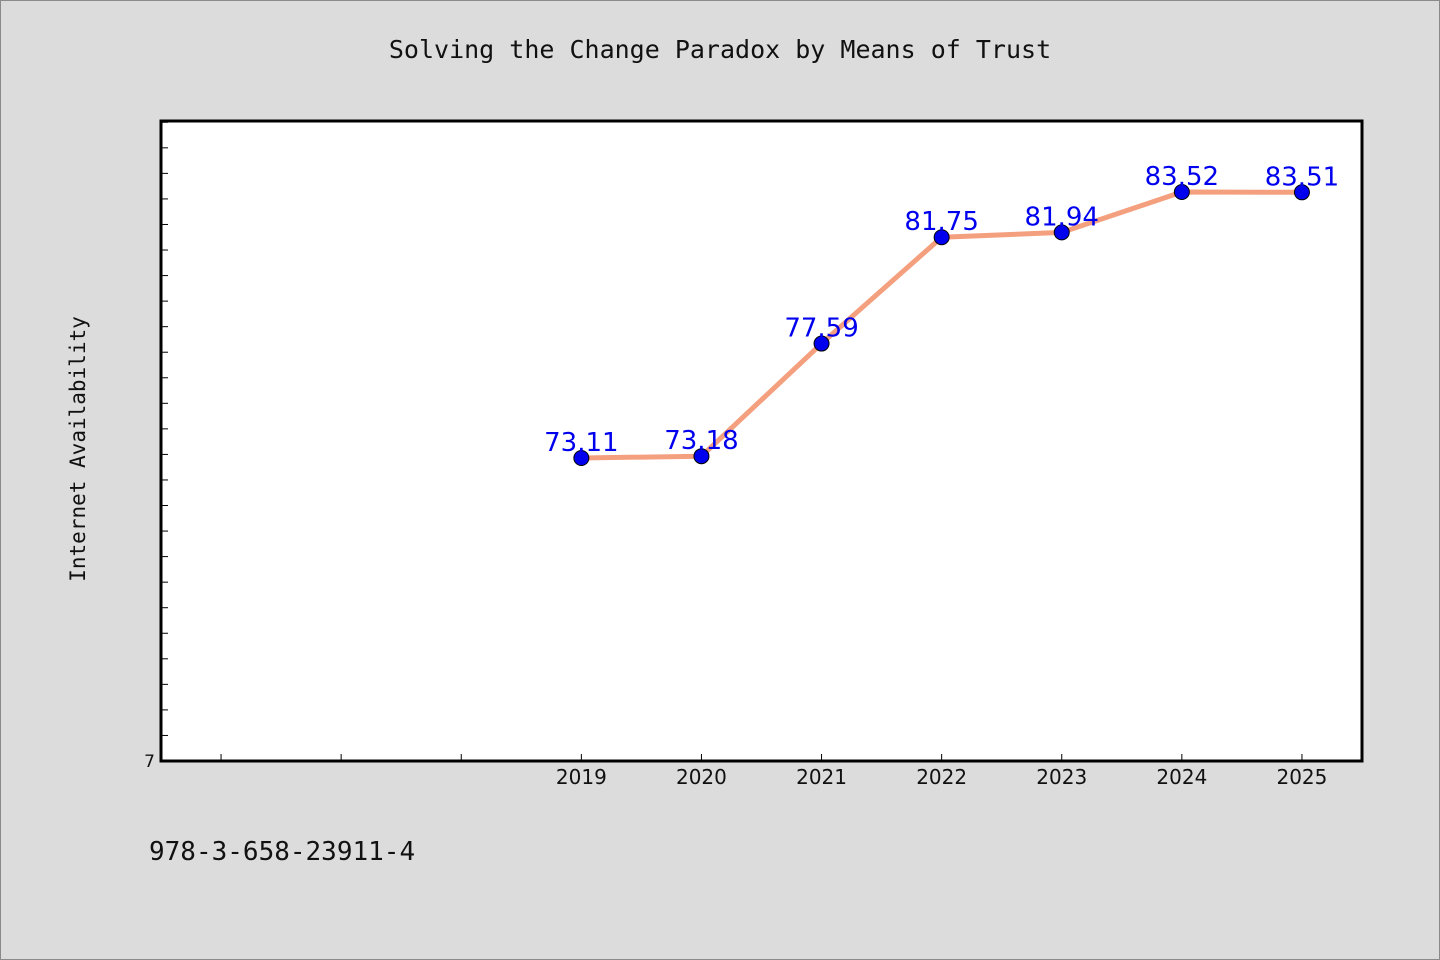 The height and width of the screenshot is (960, 1440). Describe the element at coordinates (1302, 177) in the screenshot. I see `data-label: 83.51` at that location.